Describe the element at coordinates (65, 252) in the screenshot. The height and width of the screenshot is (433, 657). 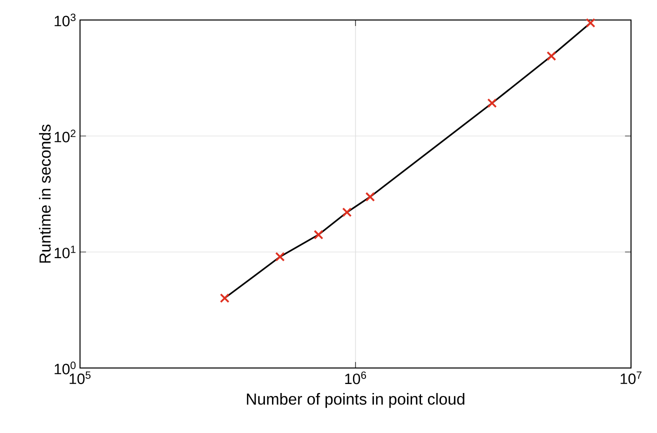
I see `y-tick-label: 10$^{1}$` at that location.